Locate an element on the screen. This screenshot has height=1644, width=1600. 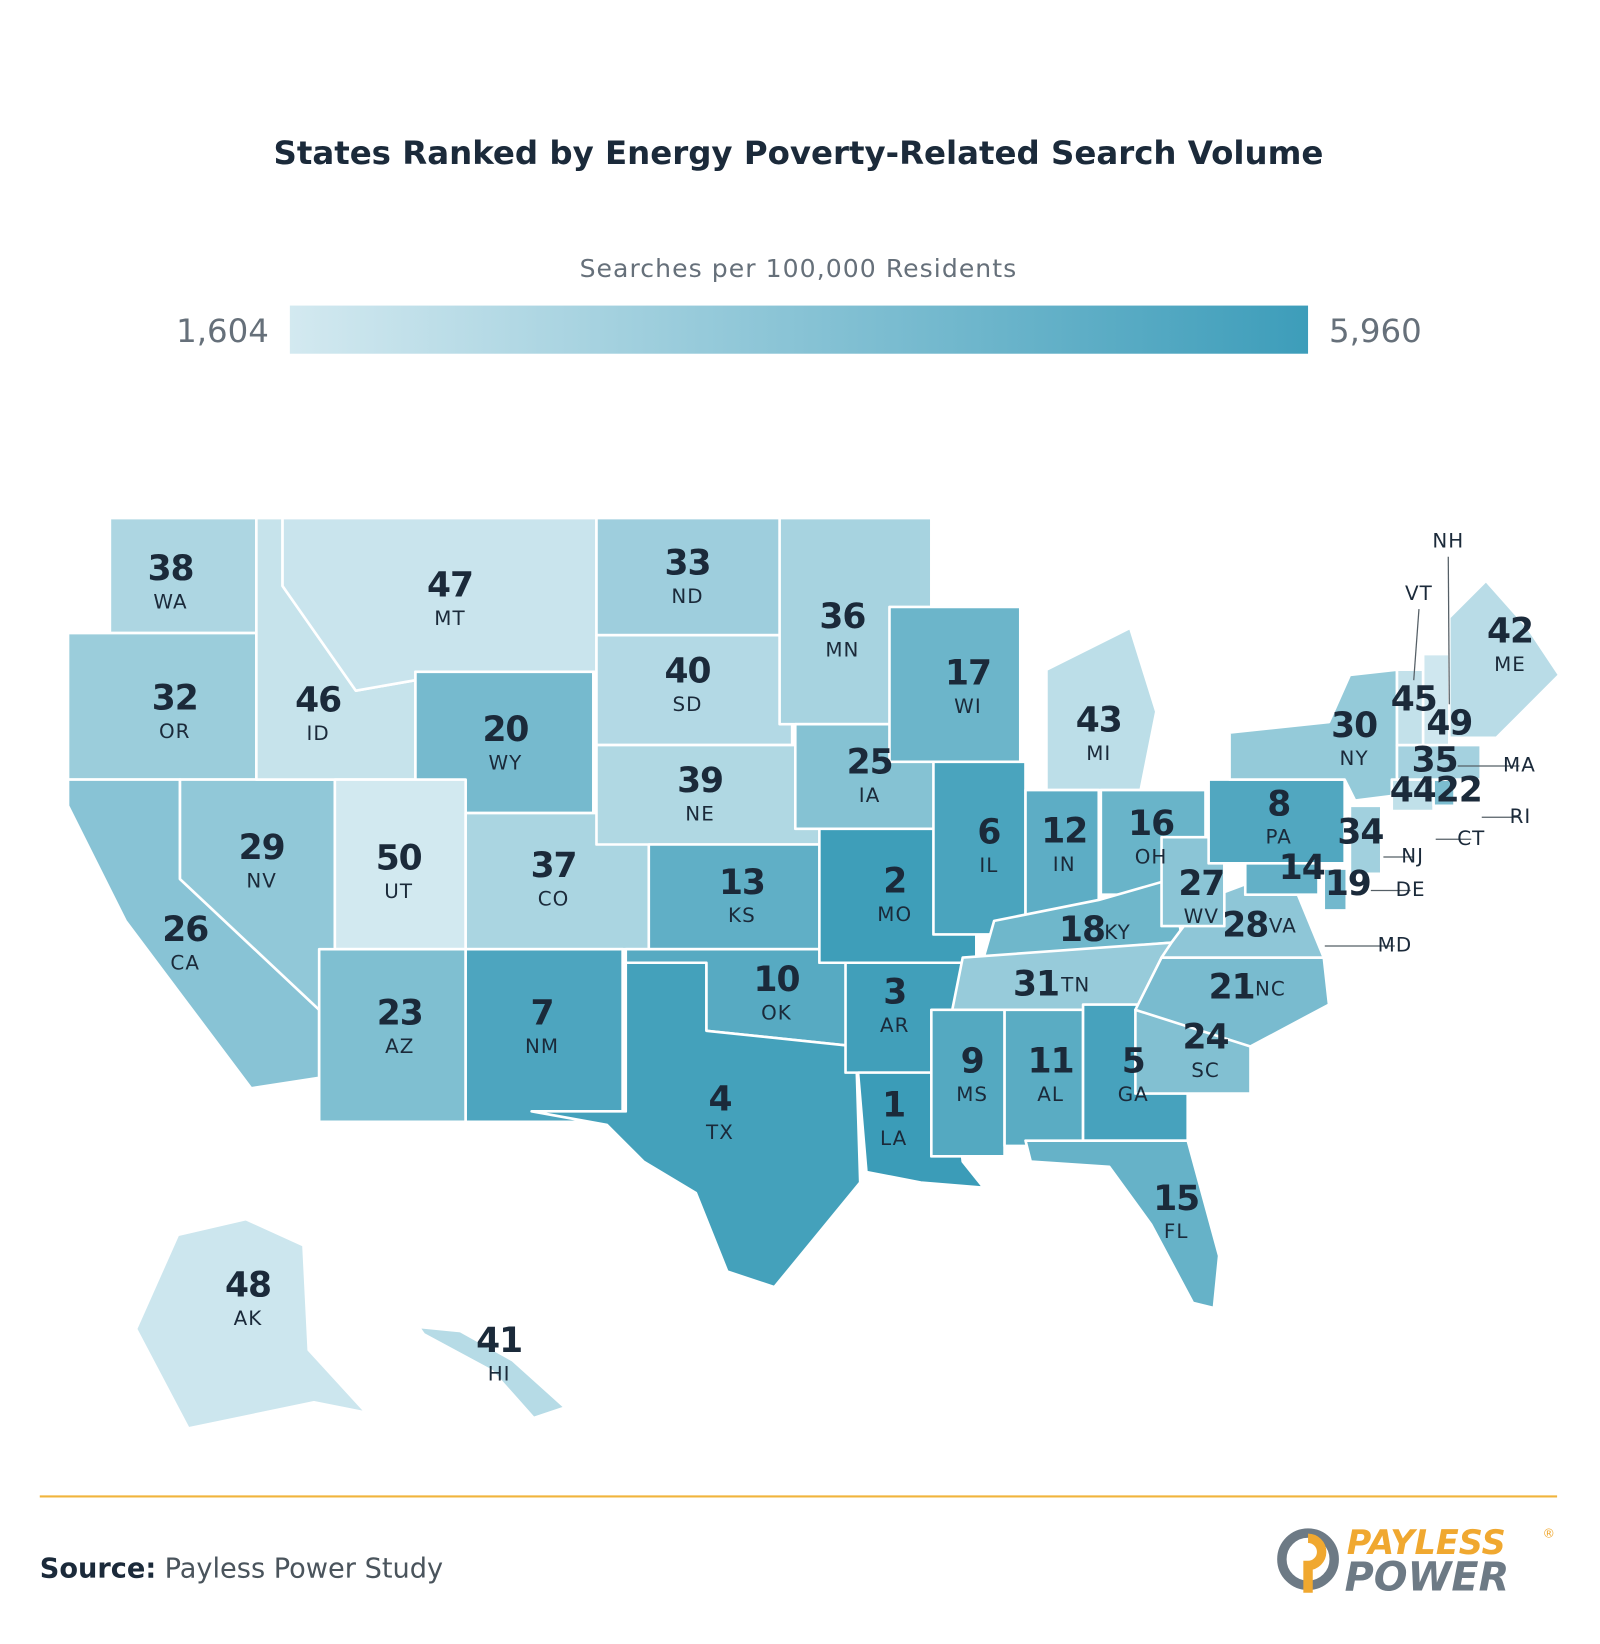
state-rank: 40 is located at coordinates (688, 671).